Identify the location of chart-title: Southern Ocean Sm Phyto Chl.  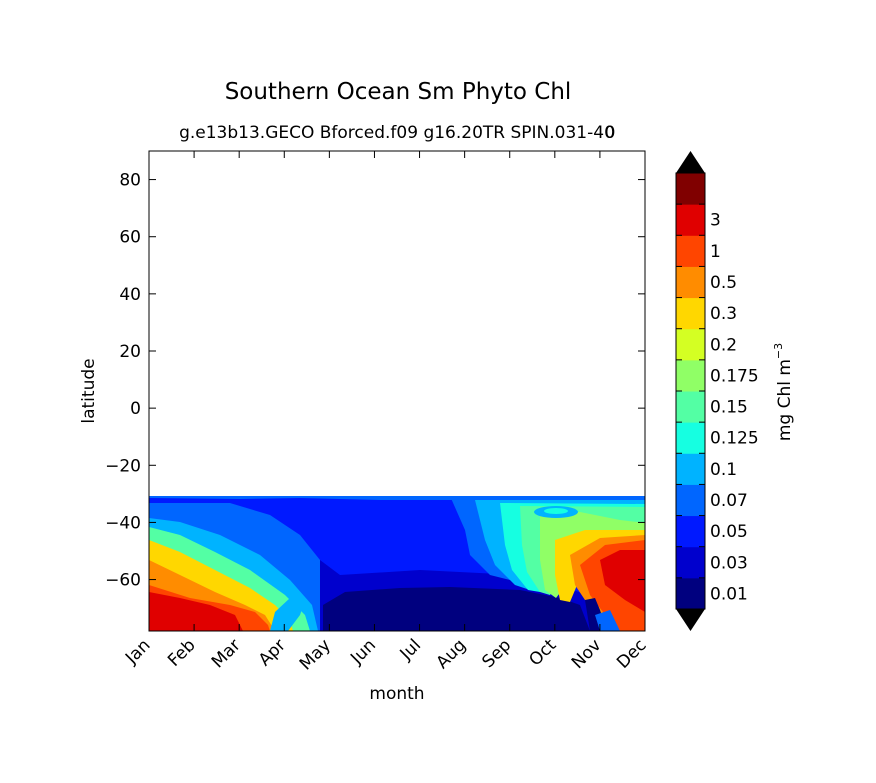
(398, 92).